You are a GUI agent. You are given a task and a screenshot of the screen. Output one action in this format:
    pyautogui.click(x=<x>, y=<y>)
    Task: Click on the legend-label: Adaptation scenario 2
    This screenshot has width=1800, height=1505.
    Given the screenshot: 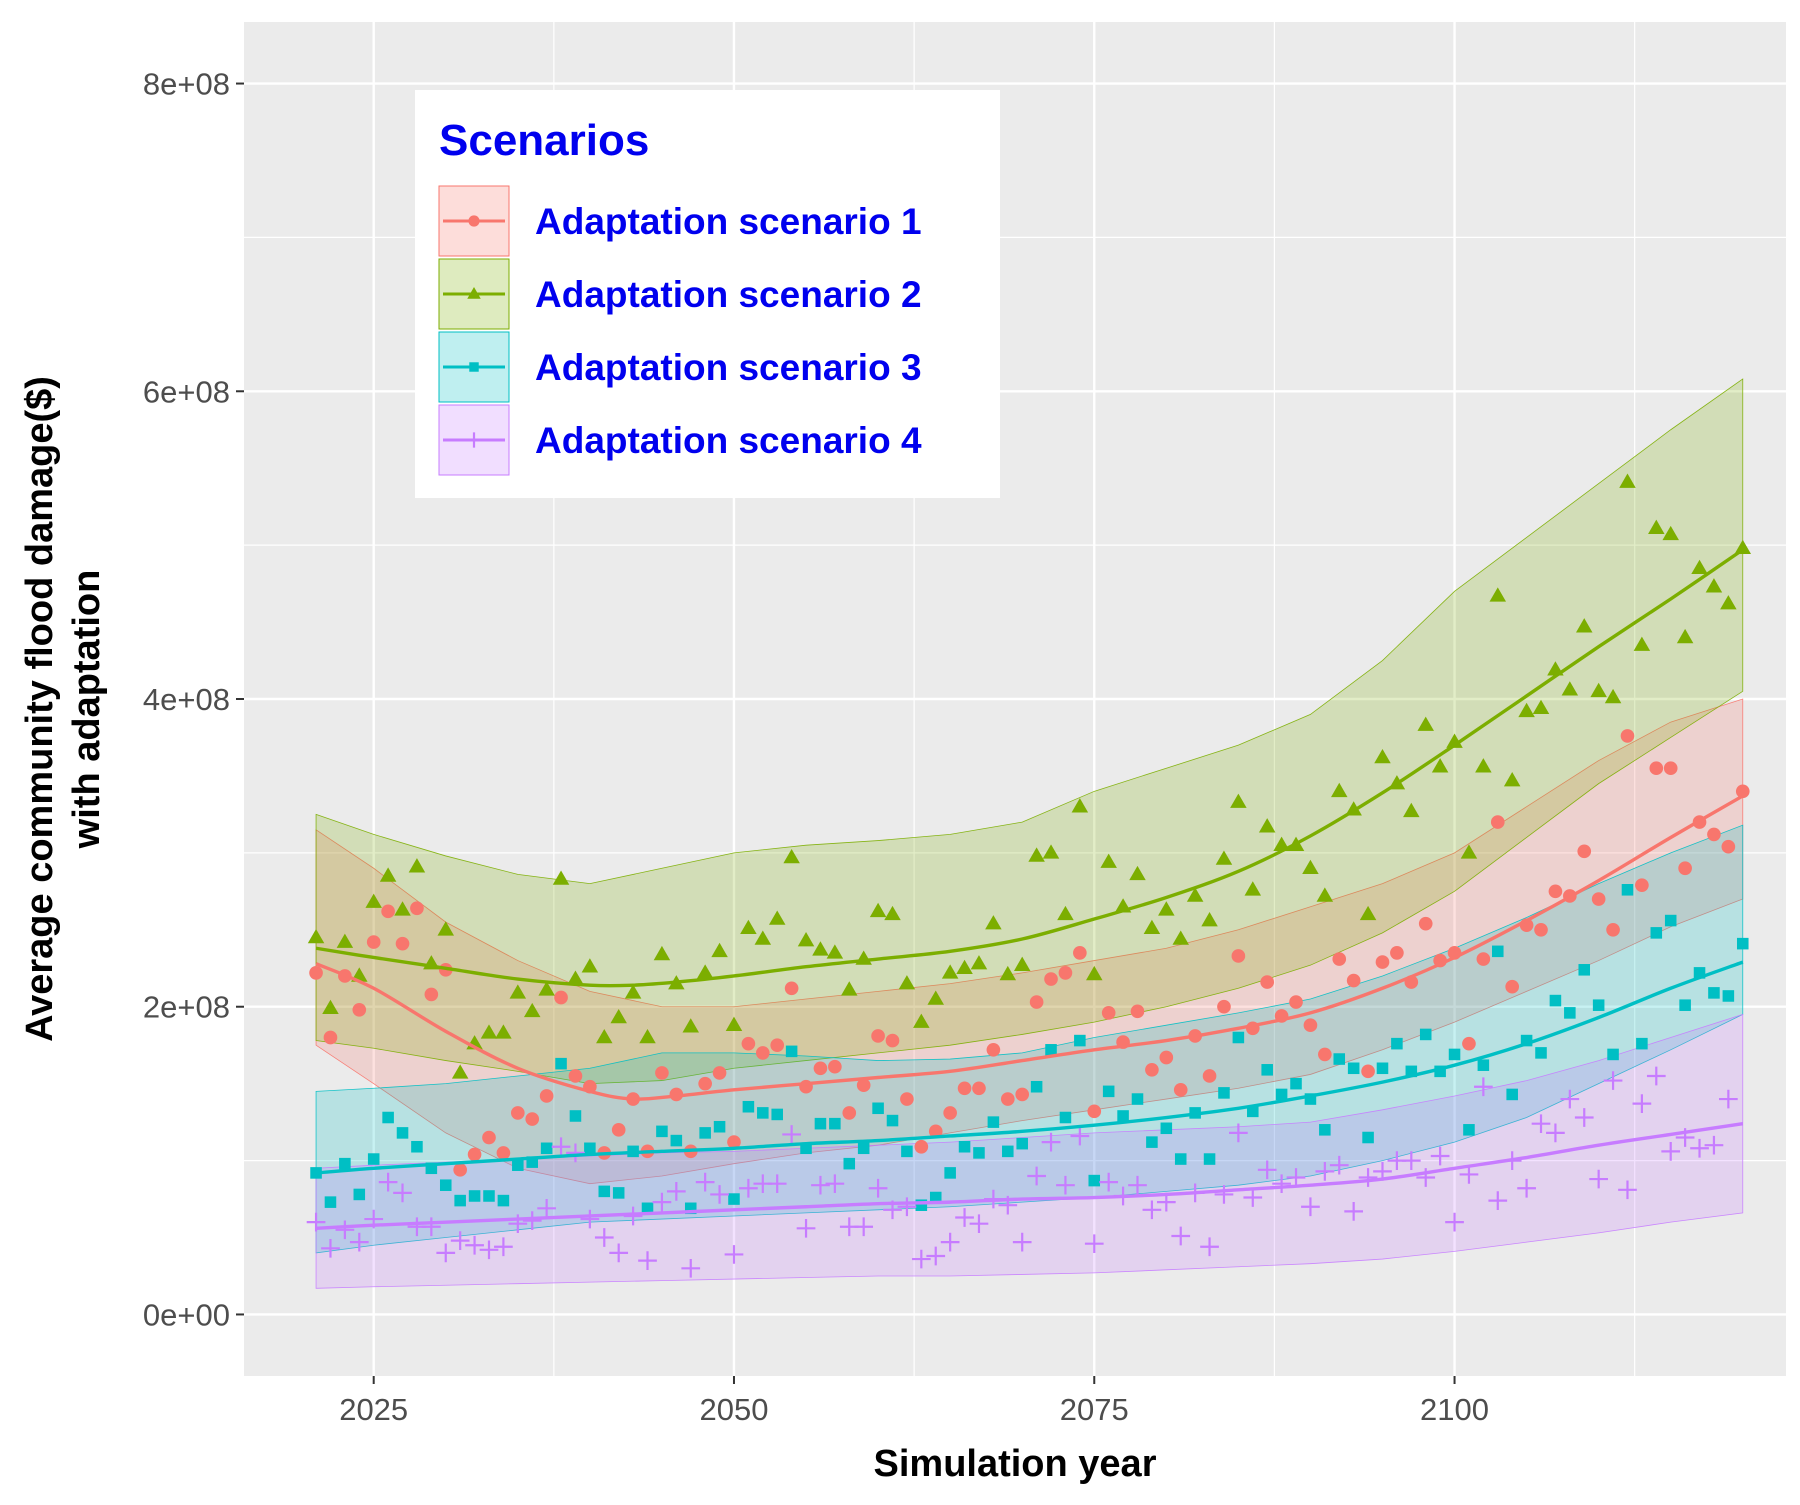 What is the action you would take?
    pyautogui.click(x=728, y=294)
    